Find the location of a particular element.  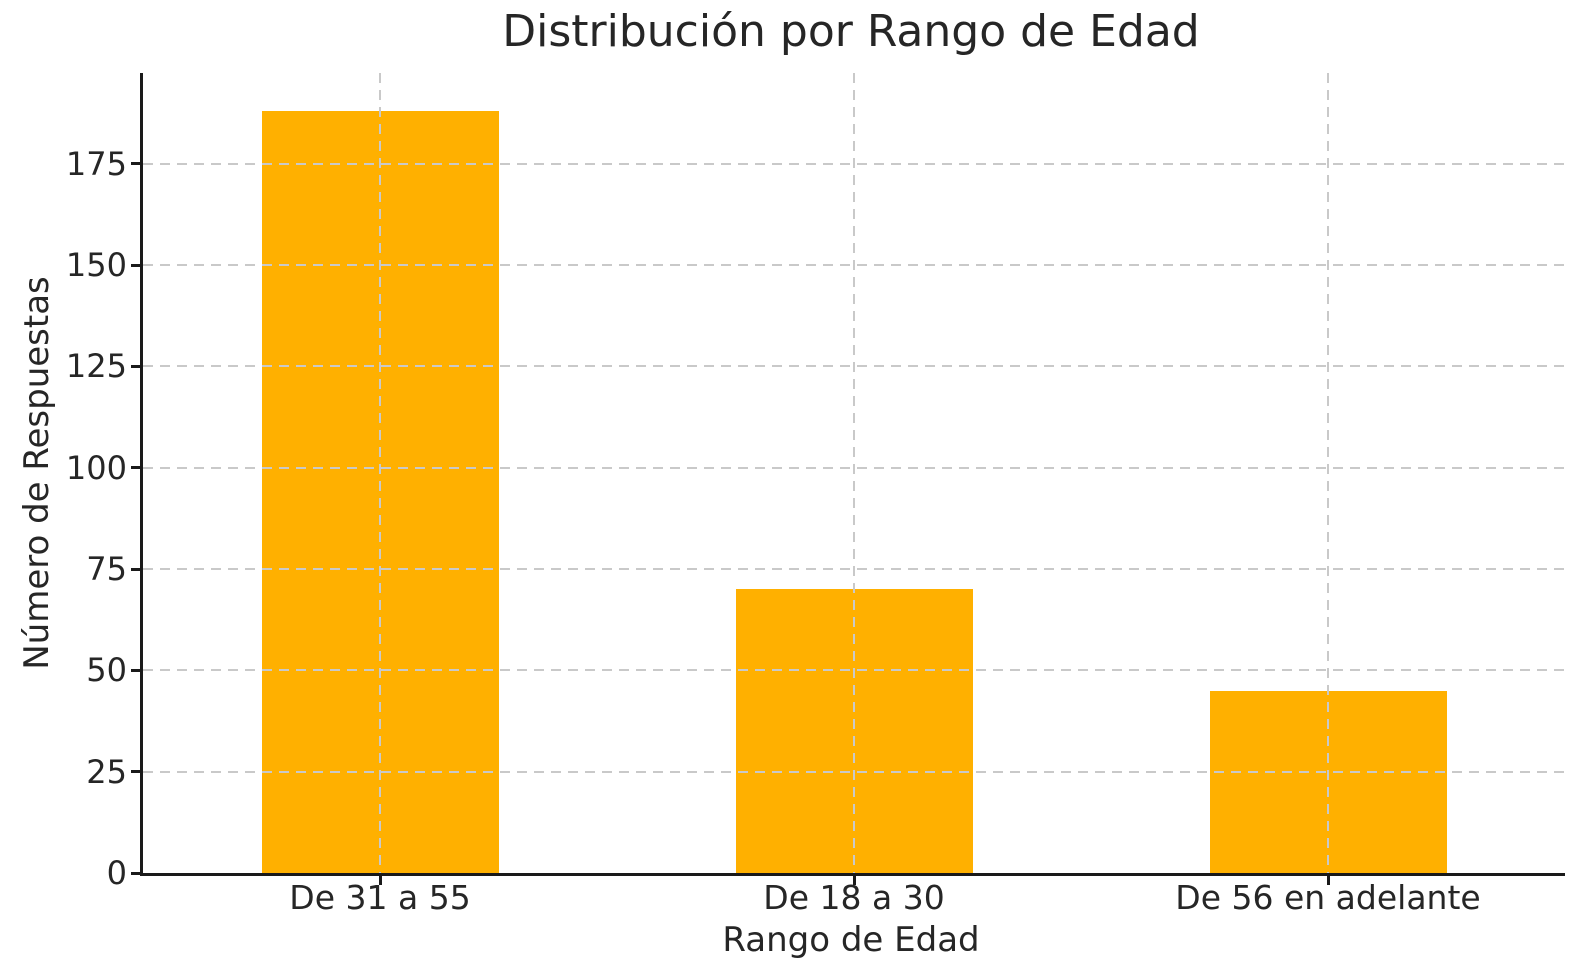

y-tick-label: 100 is located at coordinates (96, 467).